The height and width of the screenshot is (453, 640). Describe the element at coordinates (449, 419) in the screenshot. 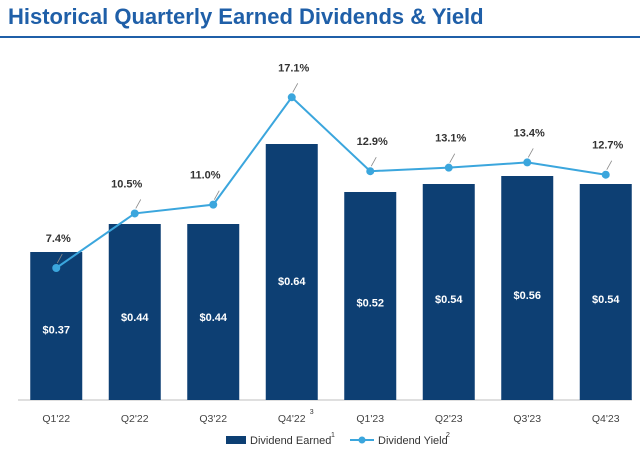

I see `x-tick-5: Q2'23` at that location.